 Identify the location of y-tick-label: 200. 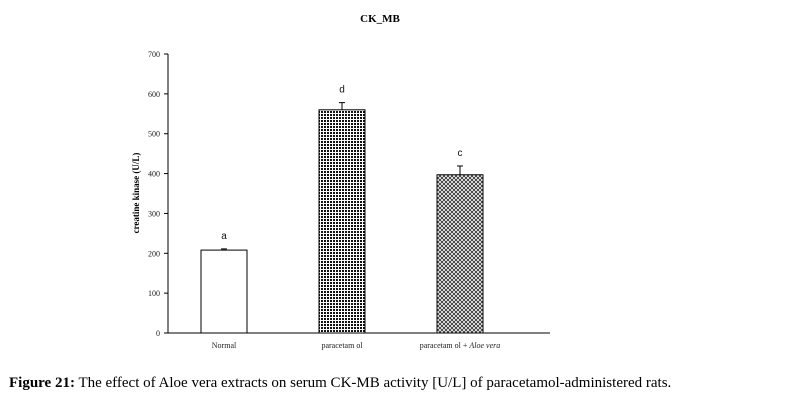
(154, 253).